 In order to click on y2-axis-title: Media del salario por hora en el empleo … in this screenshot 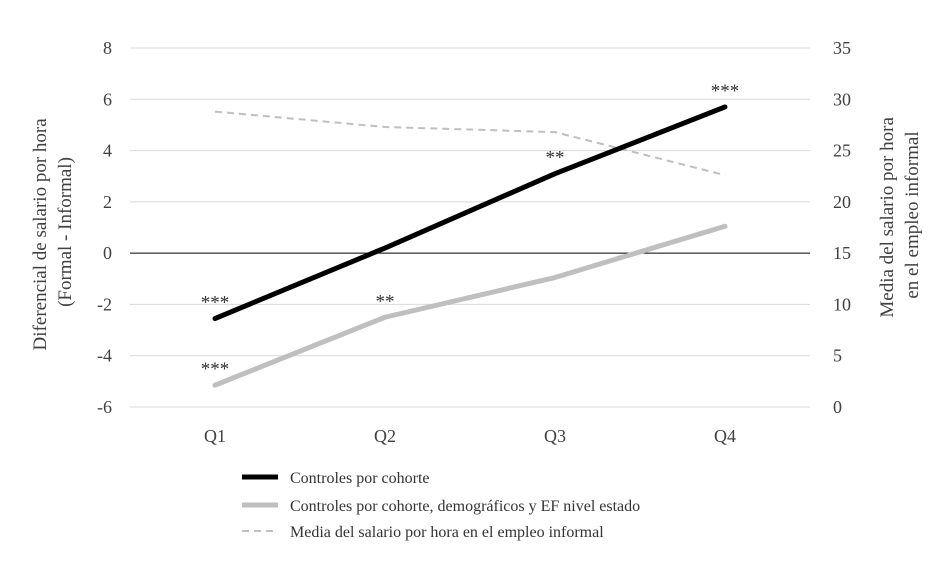, I will do `click(900, 214)`.